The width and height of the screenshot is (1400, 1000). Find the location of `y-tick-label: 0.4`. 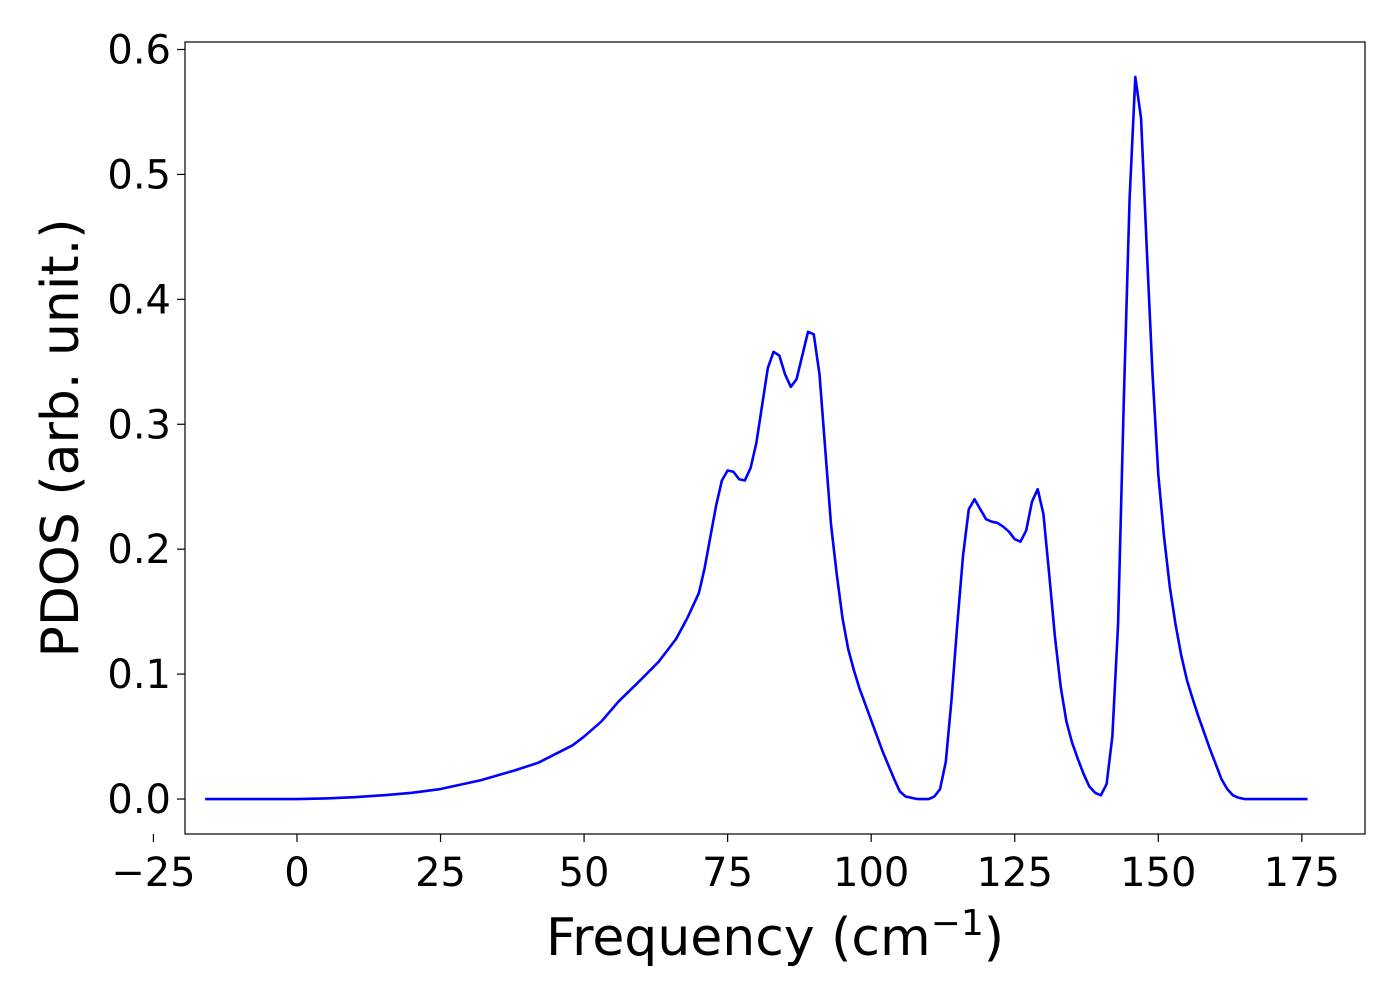

y-tick-label: 0.4 is located at coordinates (139, 300).